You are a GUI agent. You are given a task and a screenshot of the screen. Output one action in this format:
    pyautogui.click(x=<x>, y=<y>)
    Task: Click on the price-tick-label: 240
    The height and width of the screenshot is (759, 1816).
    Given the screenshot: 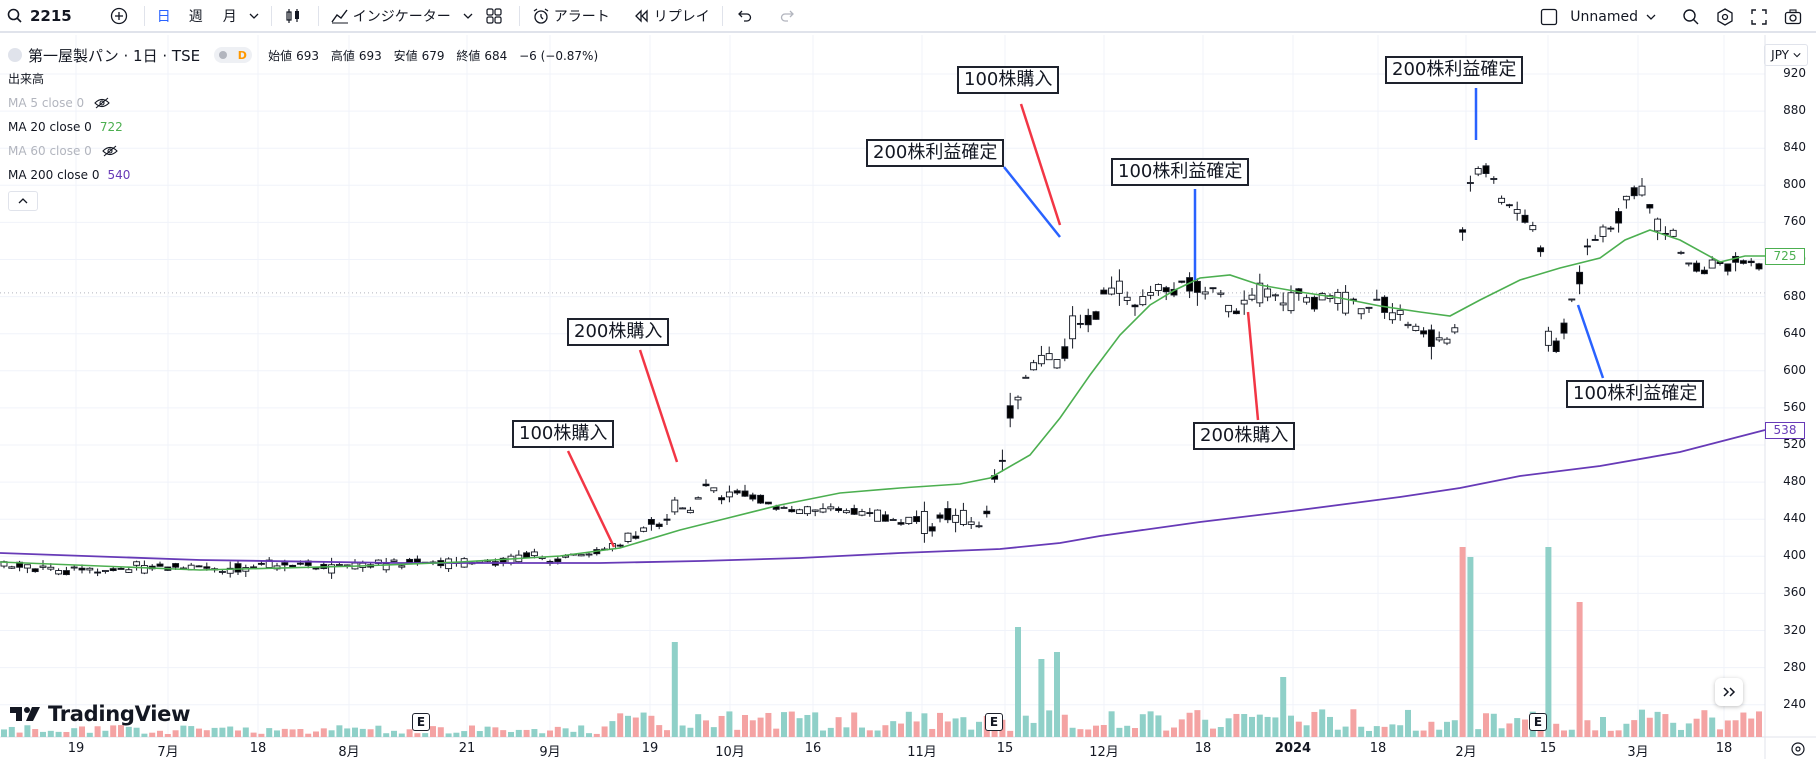 What is the action you would take?
    pyautogui.click(x=1794, y=703)
    